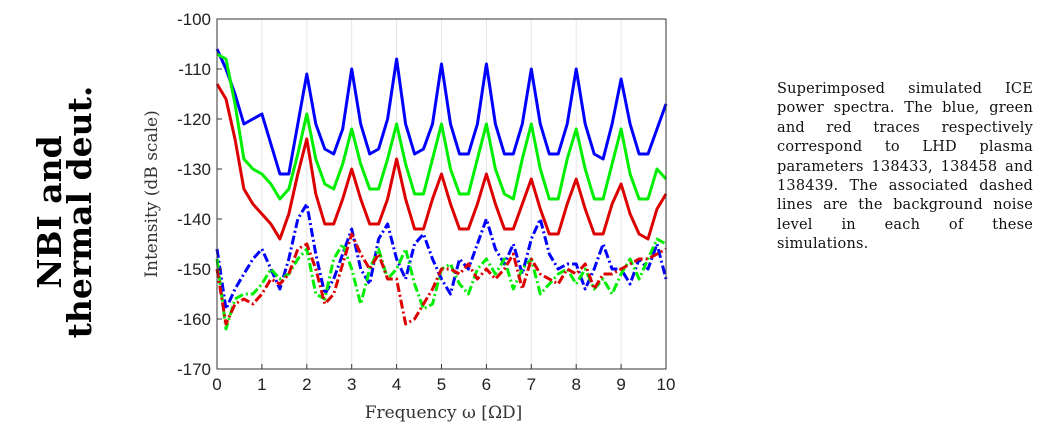 This screenshot has height=429, width=1043. I want to click on x-tick-label: 9, so click(620, 384).